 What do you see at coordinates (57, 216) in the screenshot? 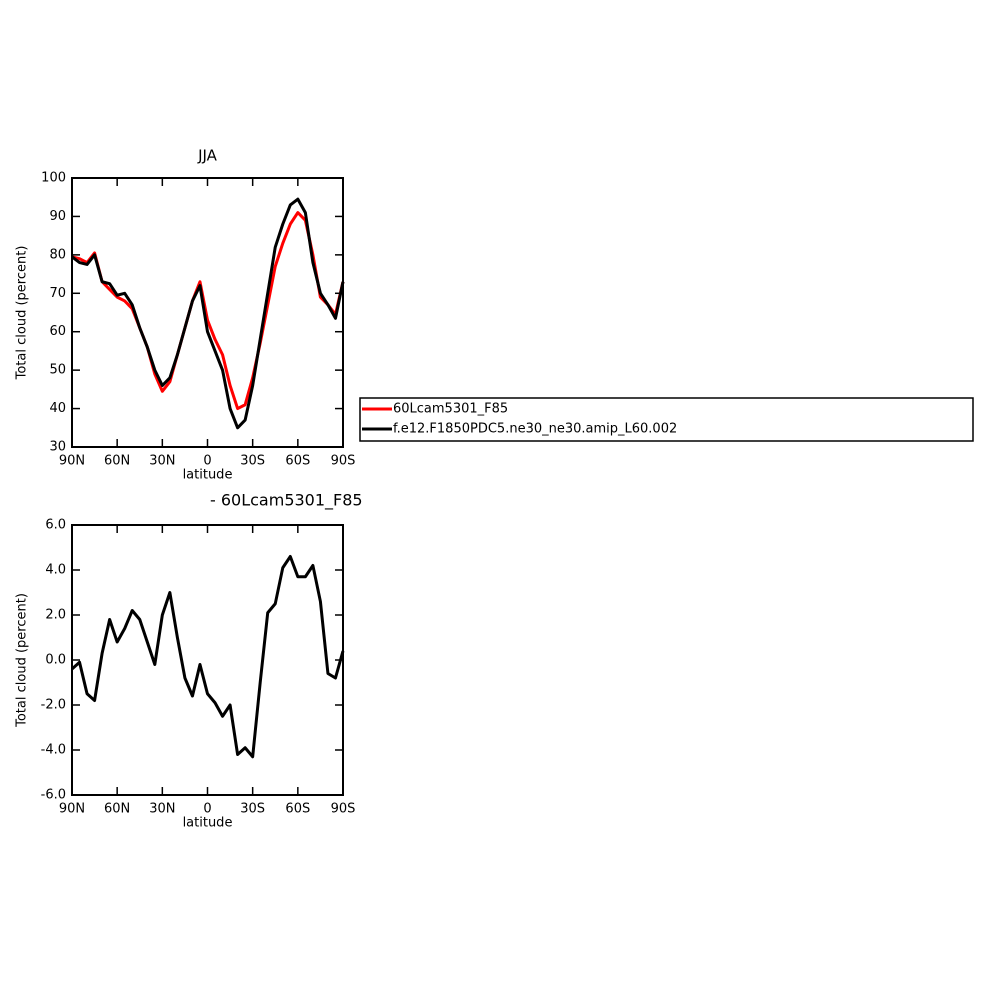
I see `y-tick-label: 90` at bounding box center [57, 216].